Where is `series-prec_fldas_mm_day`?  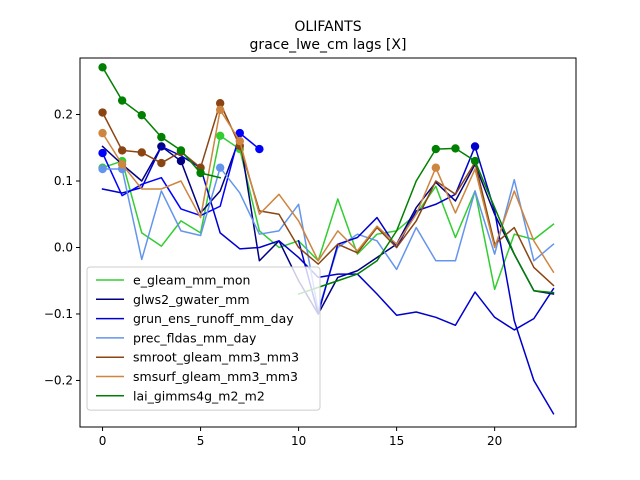 series-prec_fldas_mm_day is located at coordinates (181, 172).